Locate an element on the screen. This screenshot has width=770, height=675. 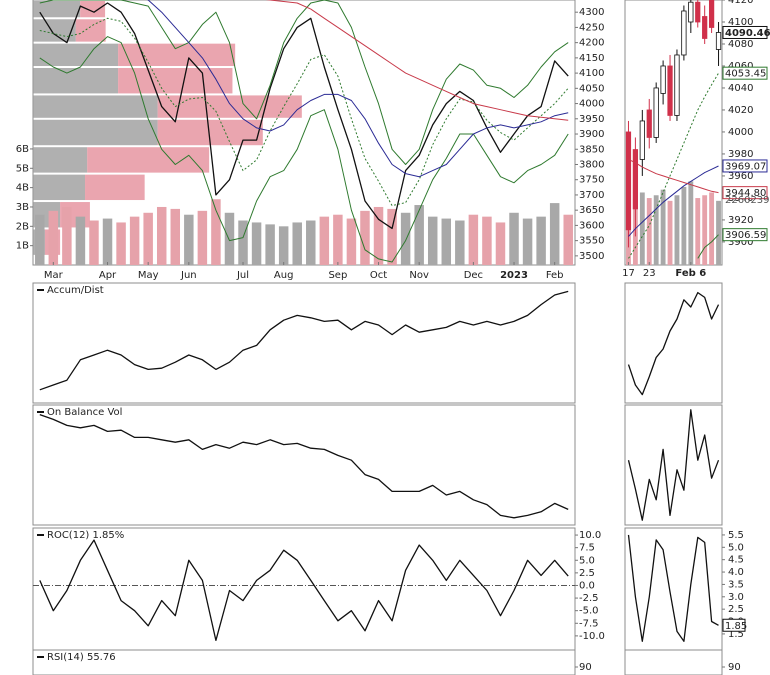
panel-title: Accum/Dist is located at coordinates (75, 290).